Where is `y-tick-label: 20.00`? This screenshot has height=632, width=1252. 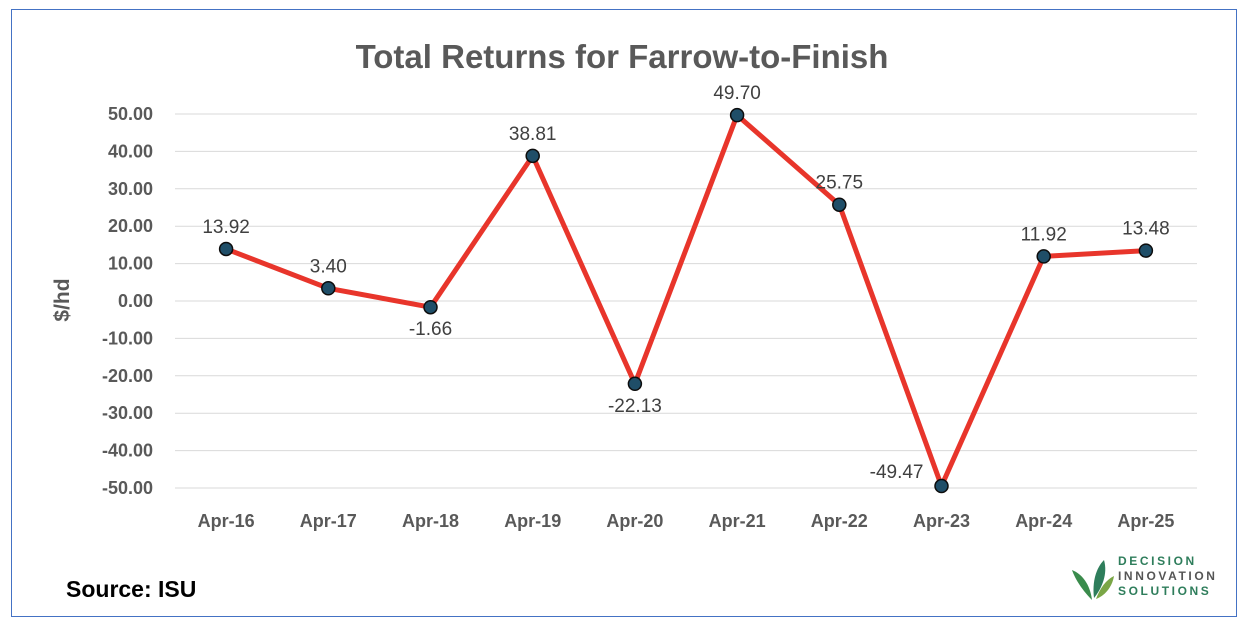
y-tick-label: 20.00 is located at coordinates (130, 226).